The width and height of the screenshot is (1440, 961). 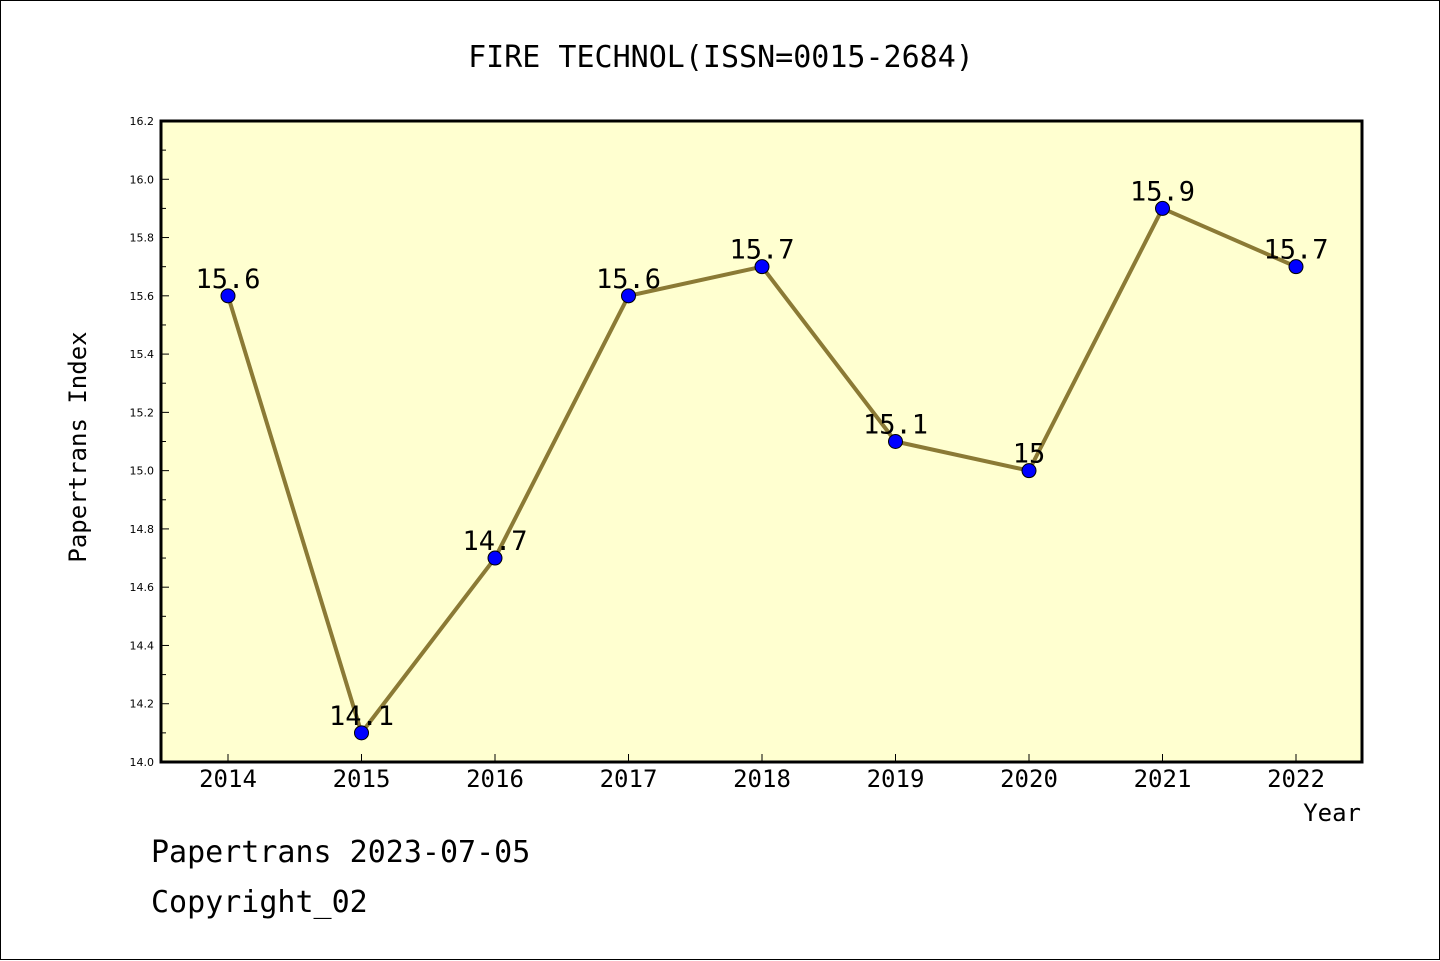 What do you see at coordinates (895, 425) in the screenshot?
I see `data-label: 15.1` at bounding box center [895, 425].